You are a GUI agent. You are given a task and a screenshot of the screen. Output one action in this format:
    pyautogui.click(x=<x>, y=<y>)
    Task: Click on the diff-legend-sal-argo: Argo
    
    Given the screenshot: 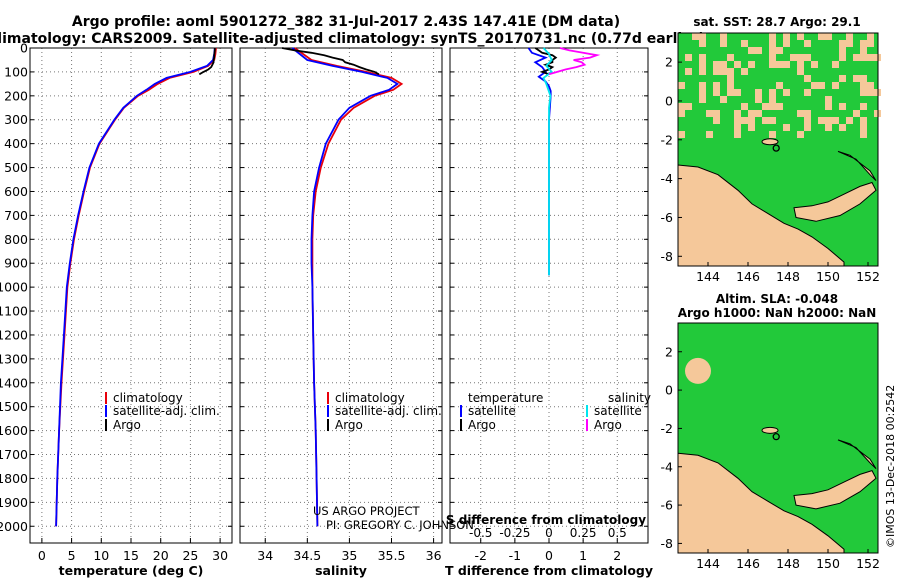 What is the action you would take?
    pyautogui.click(x=608, y=425)
    